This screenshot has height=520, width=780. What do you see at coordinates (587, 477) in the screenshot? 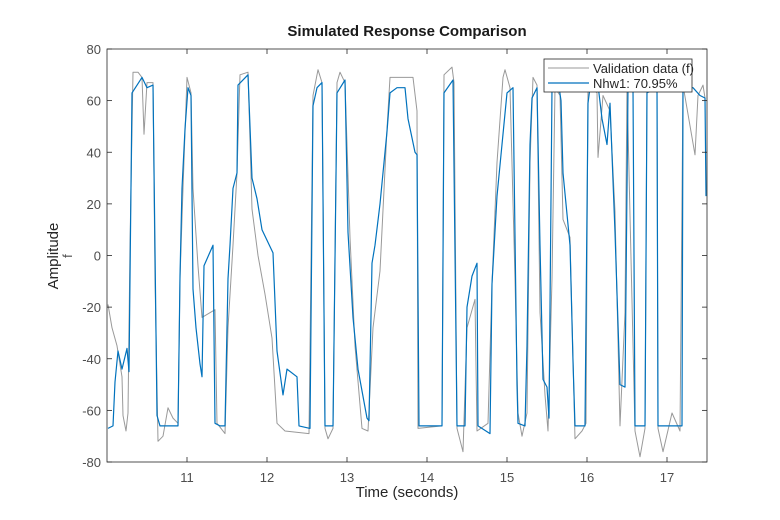
I see `x-tick-label: 16` at bounding box center [587, 477].